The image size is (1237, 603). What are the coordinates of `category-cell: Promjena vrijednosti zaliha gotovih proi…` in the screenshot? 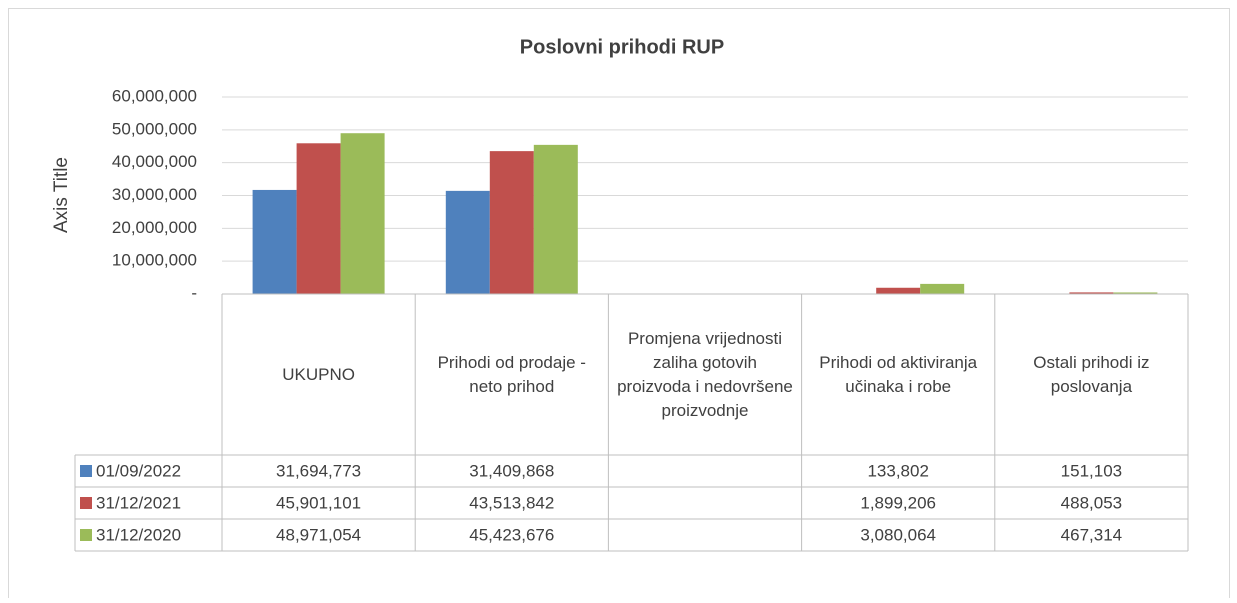 It's located at (704, 374).